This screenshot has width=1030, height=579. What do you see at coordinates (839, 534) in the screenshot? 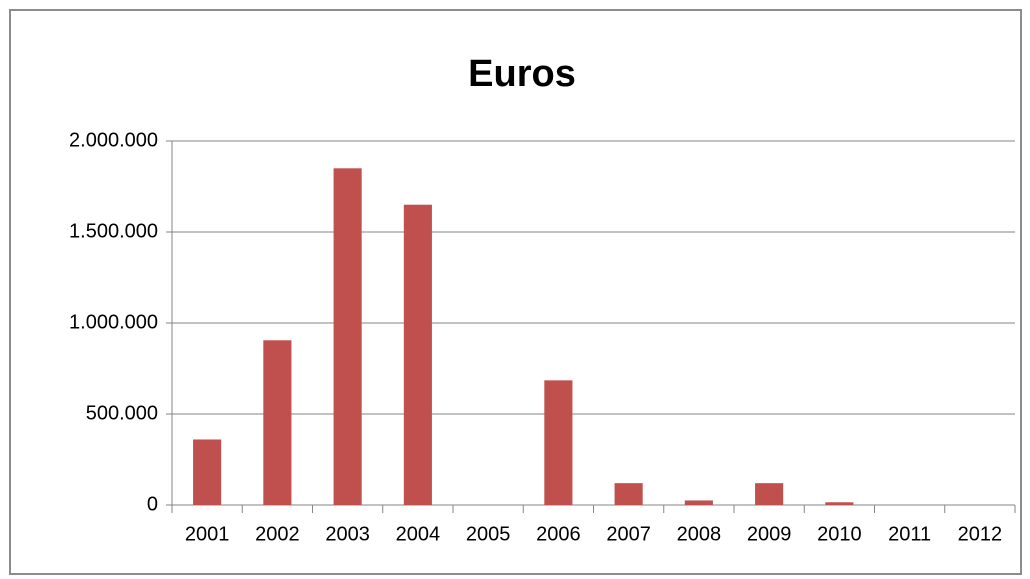
I see `x-tick-label: 2010` at bounding box center [839, 534].